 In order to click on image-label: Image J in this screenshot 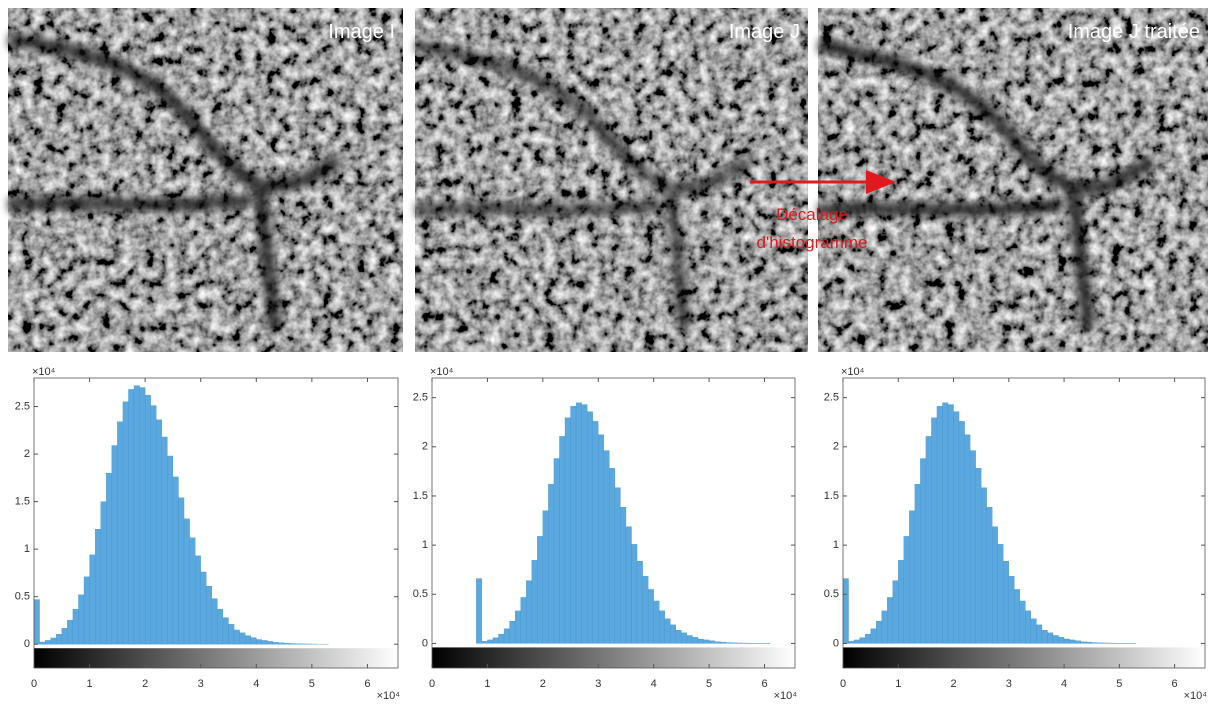, I will do `click(764, 32)`.